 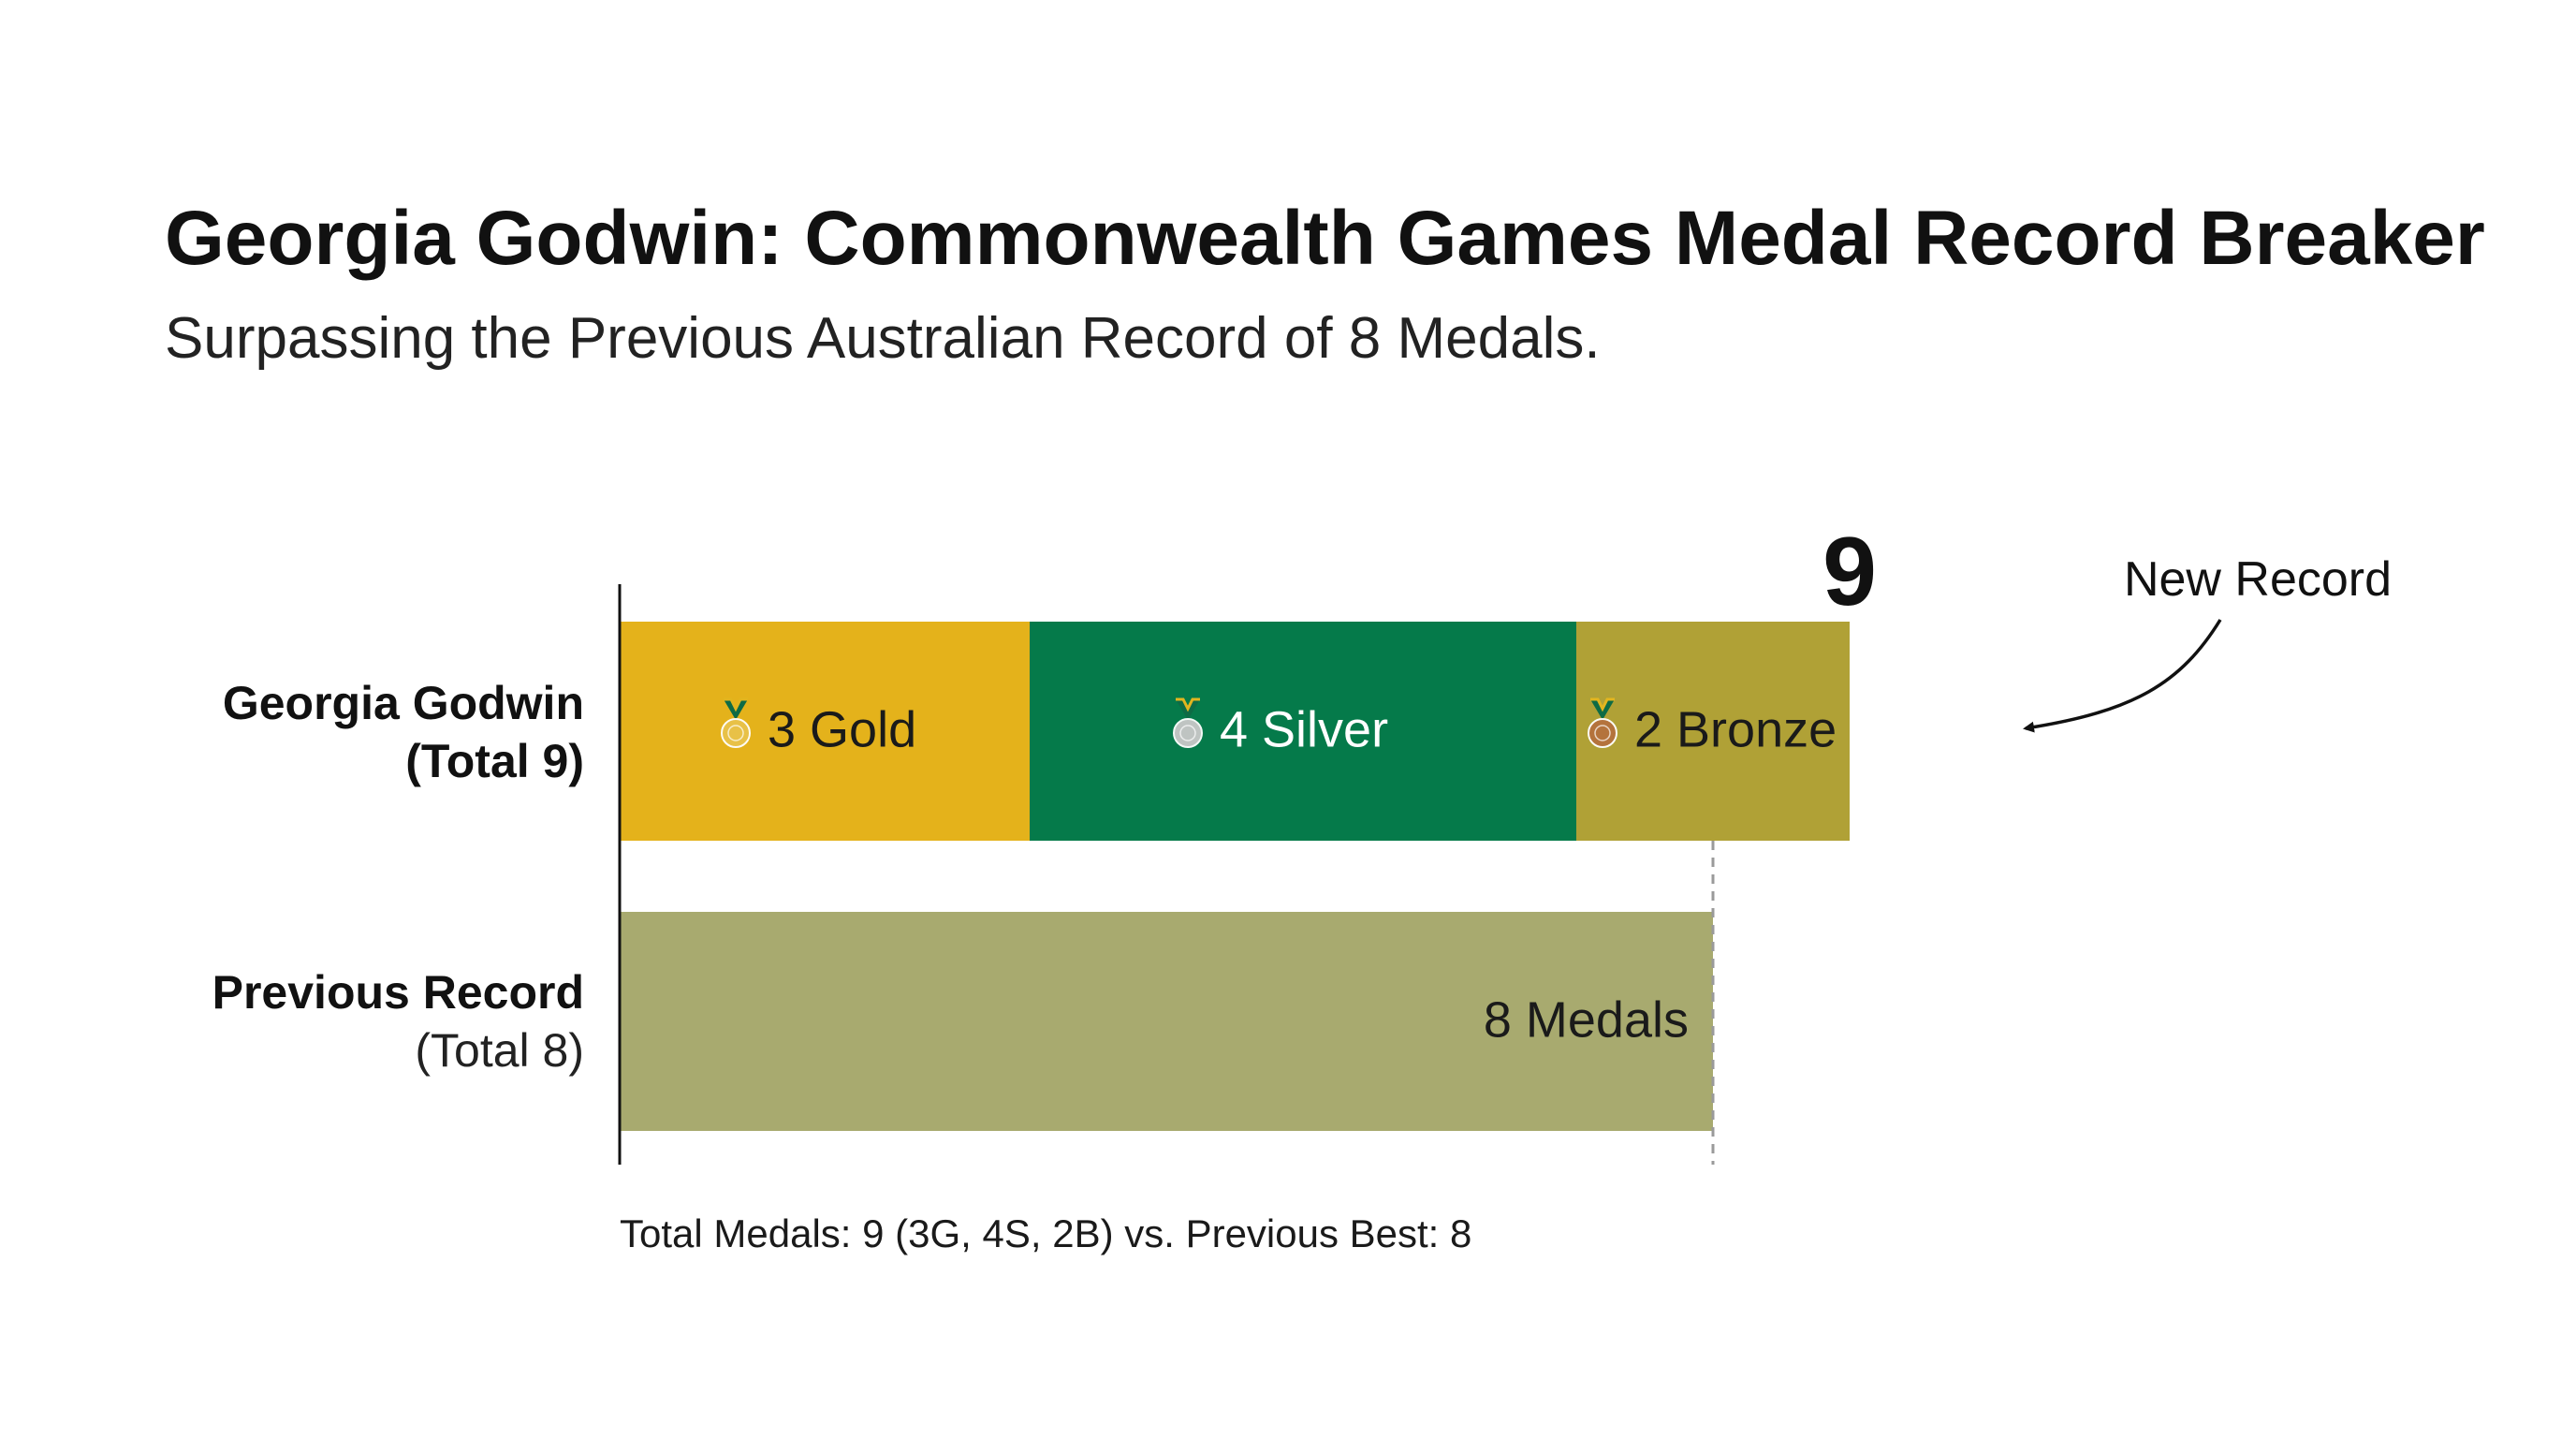 What do you see at coordinates (842, 729) in the screenshot?
I see `bar-segment-label-row1-1: 3 Gold` at bounding box center [842, 729].